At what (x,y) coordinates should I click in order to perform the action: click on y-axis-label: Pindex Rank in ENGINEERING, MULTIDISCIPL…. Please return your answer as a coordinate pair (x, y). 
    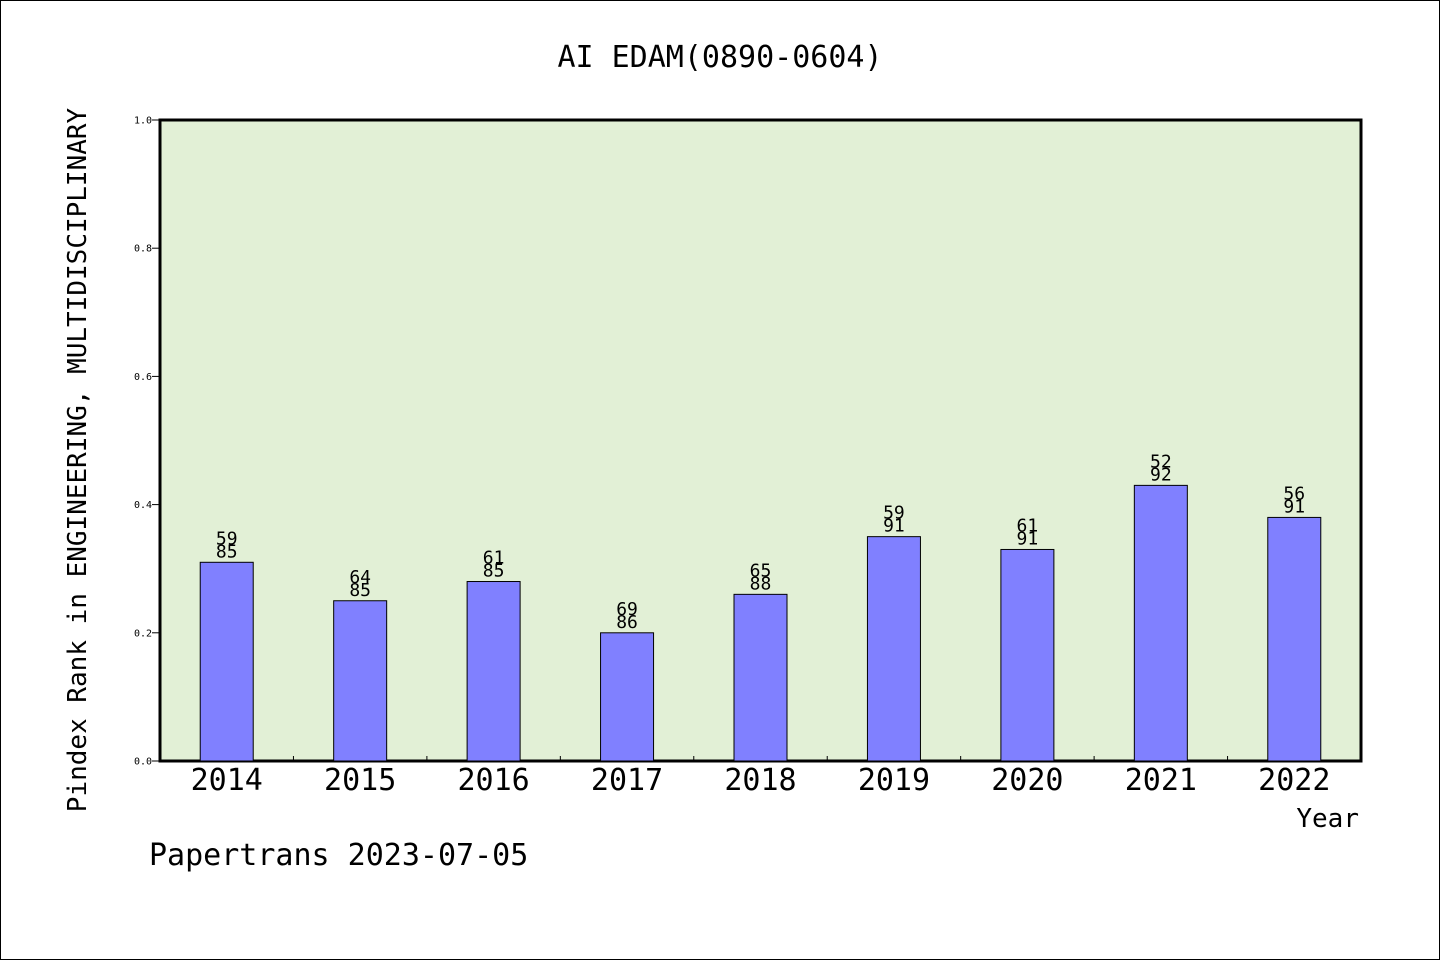
    Looking at the image, I should click on (78, 459).